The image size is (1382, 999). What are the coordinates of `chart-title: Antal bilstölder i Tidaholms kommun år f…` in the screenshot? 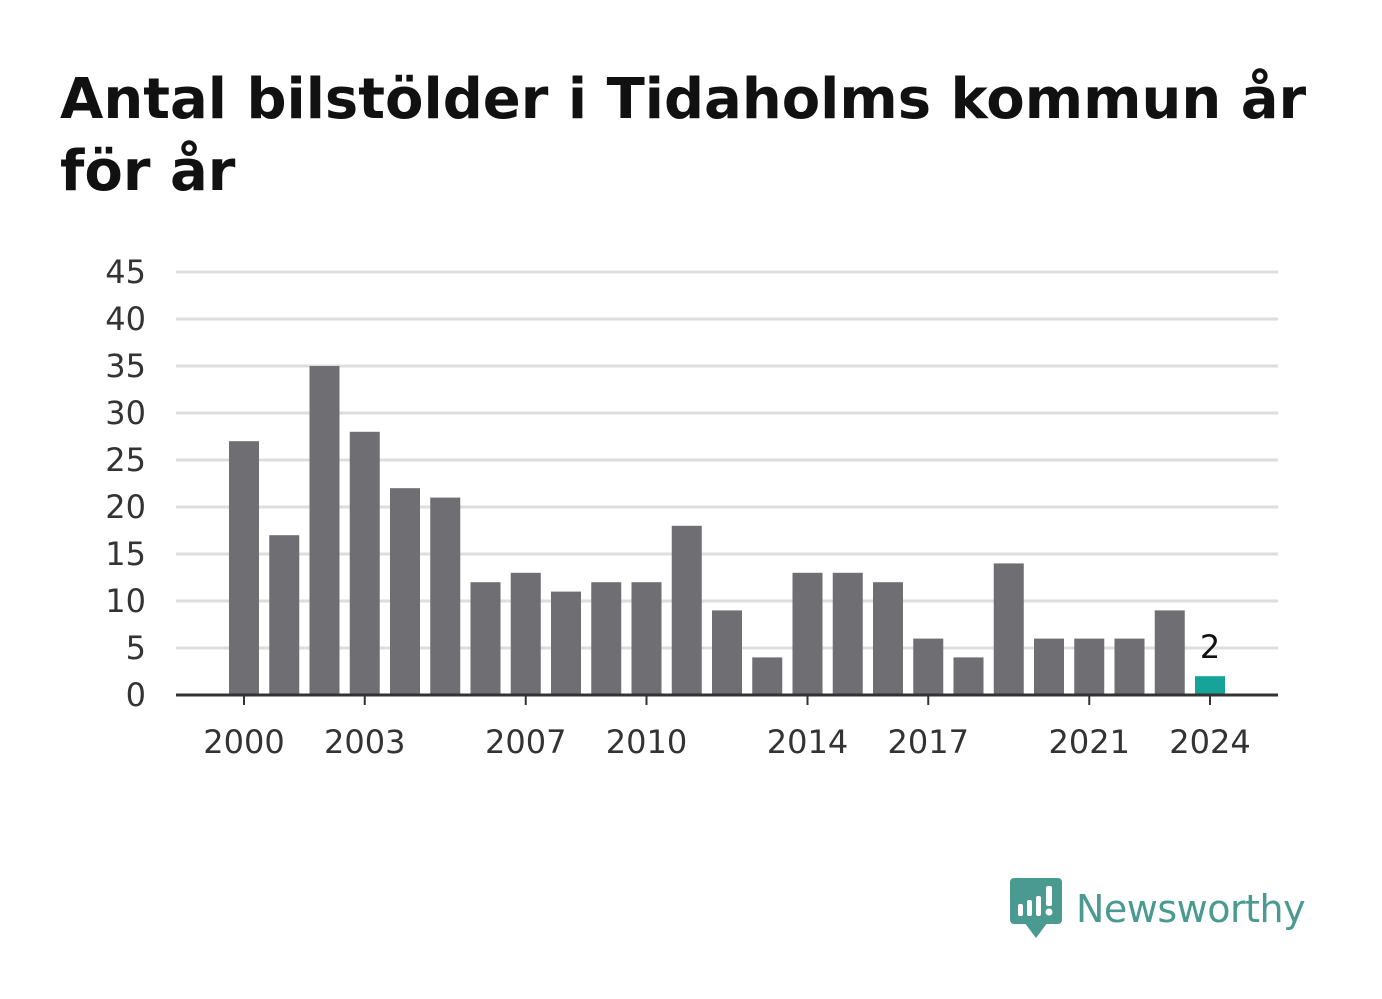 It's located at (683, 135).